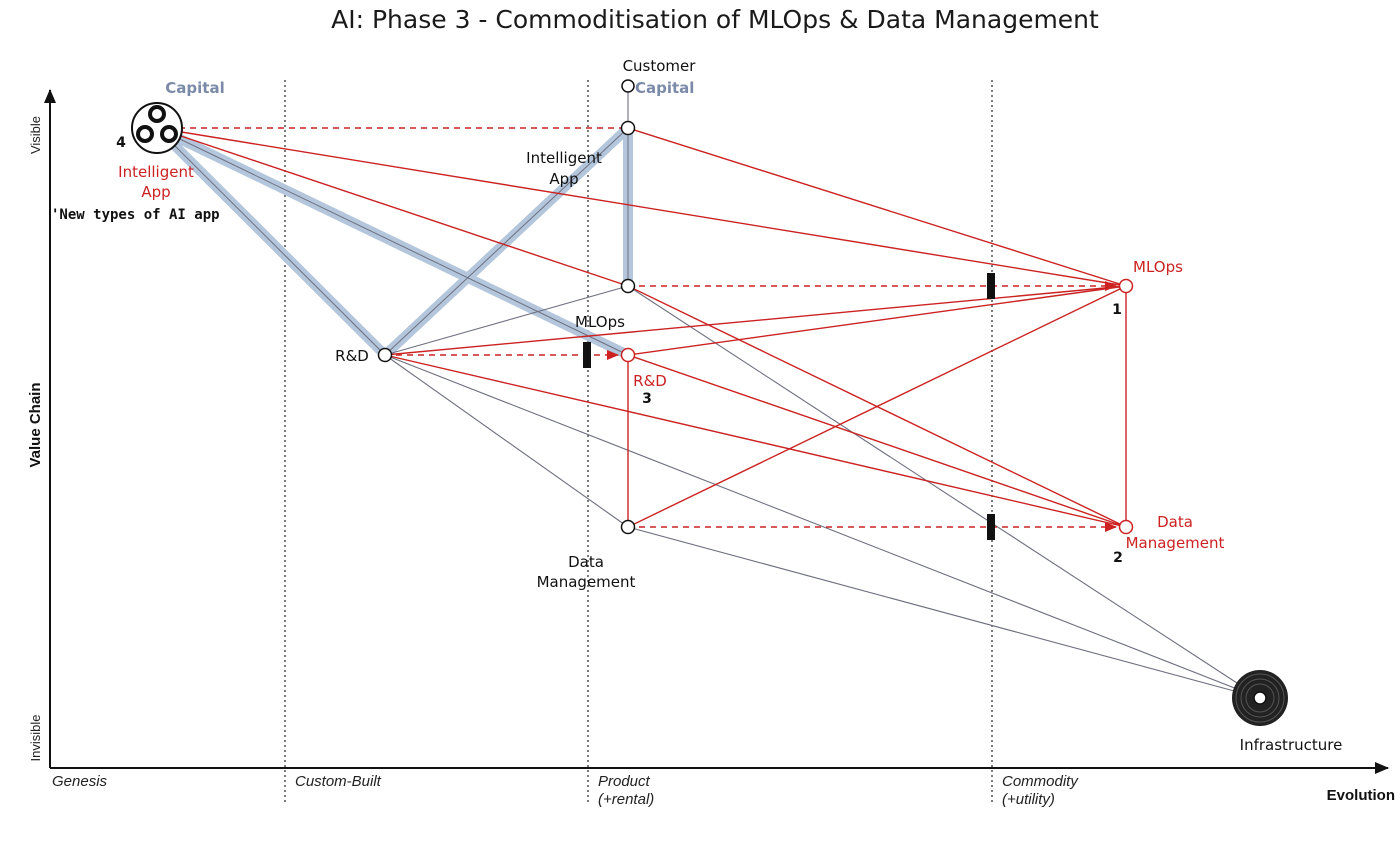 The image size is (1400, 843). Describe the element at coordinates (991, 286) in the screenshot. I see `inertia-bar-mlops` at that location.